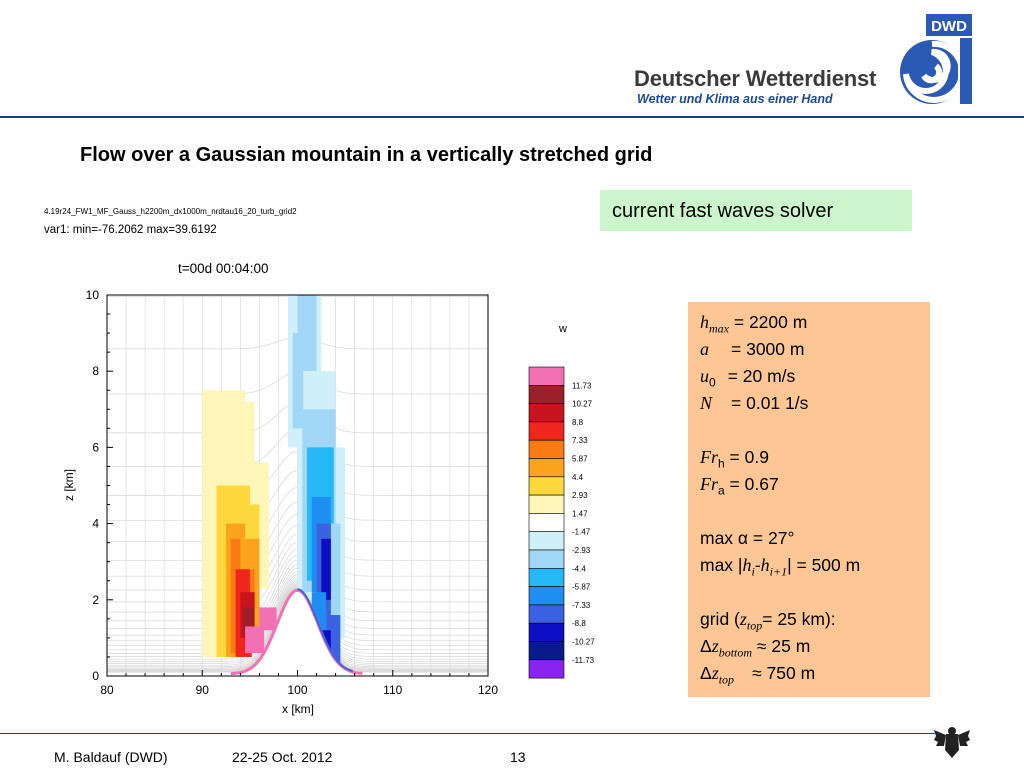  I want to click on legend-title: w, so click(562, 329).